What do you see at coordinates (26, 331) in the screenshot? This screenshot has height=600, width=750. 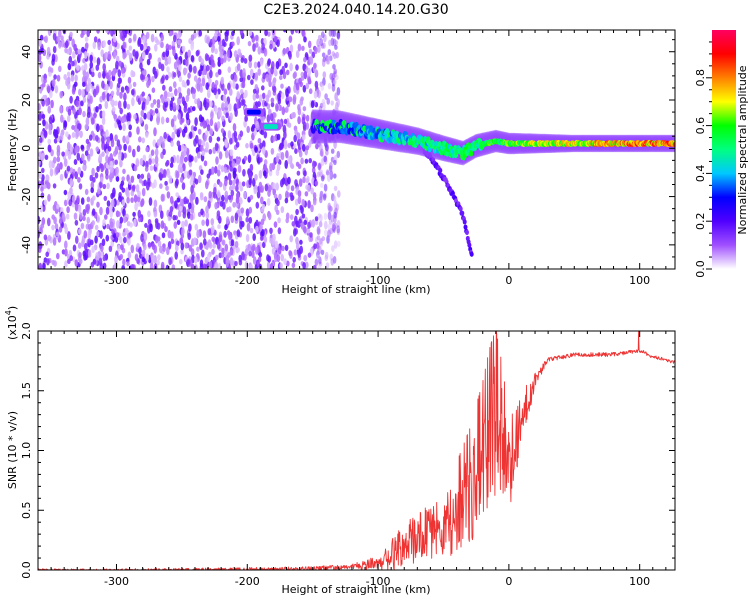 I see `y-tick-label: 2.0` at bounding box center [26, 331].